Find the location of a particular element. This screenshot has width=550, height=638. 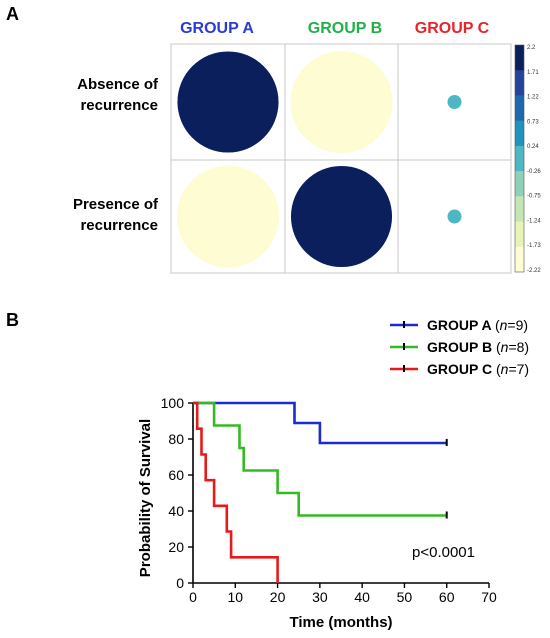

colorbar-tick-label: -0.26 is located at coordinates (534, 172).